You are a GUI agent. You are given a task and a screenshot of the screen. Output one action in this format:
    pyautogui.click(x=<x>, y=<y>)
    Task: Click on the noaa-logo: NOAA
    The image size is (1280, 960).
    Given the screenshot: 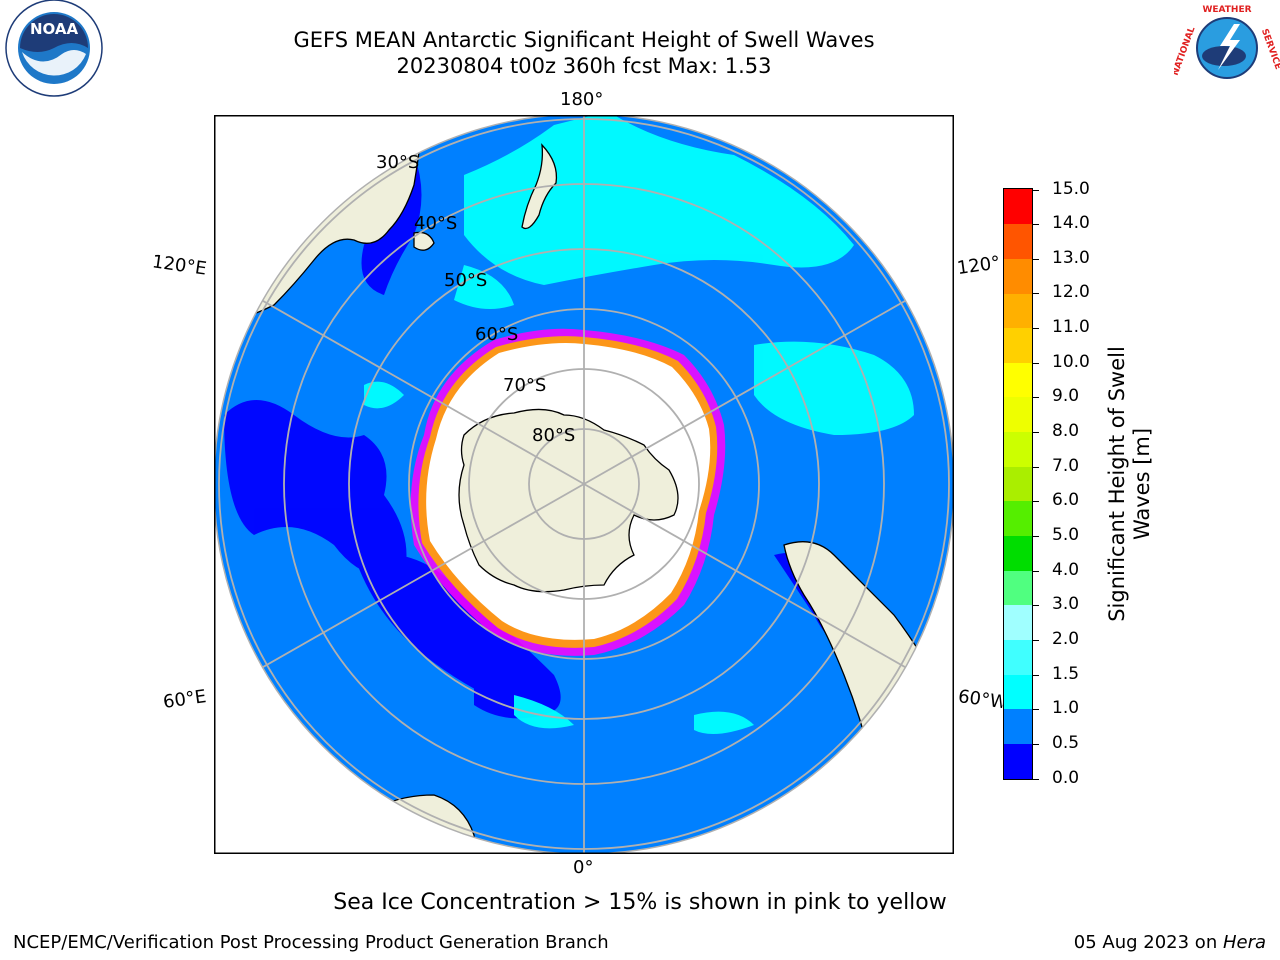 What is the action you would take?
    pyautogui.click(x=54, y=48)
    